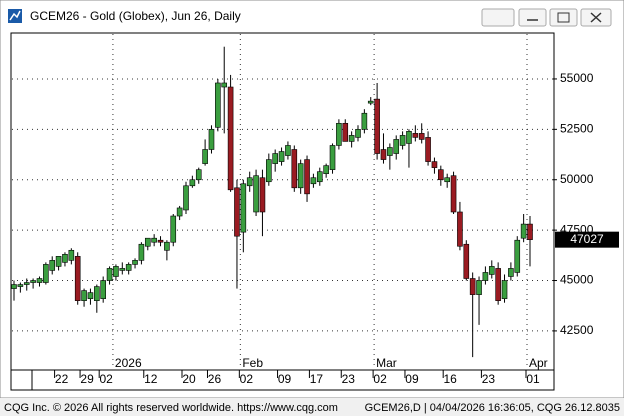 The width and height of the screenshot is (624, 416). I want to click on last-price-box, so click(587, 239).